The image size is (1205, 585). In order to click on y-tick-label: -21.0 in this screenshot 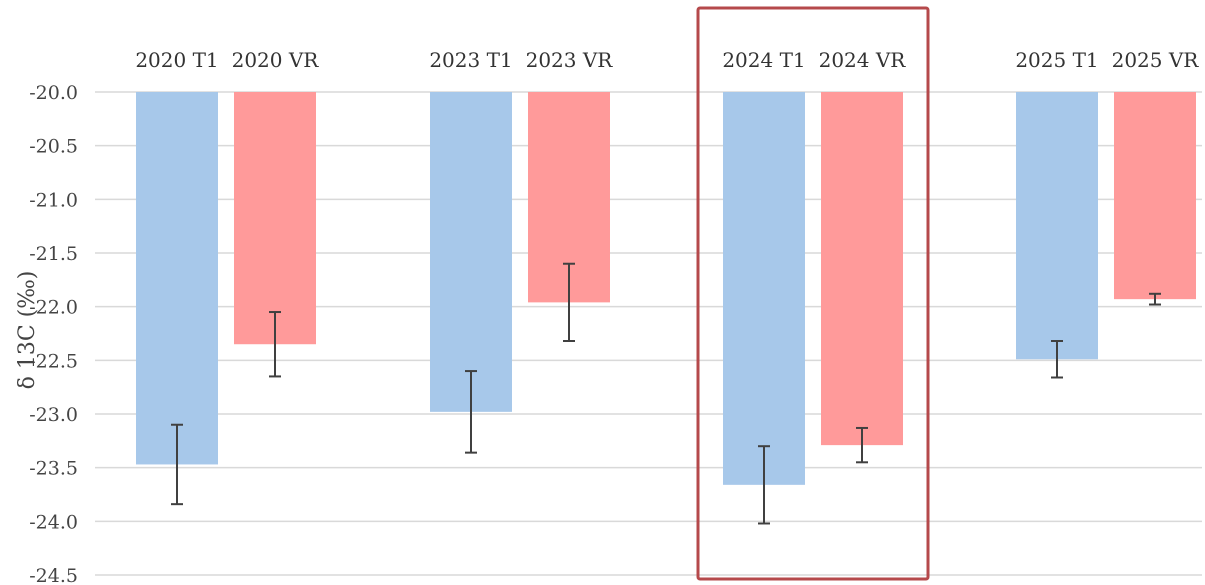, I will do `click(53, 200)`.